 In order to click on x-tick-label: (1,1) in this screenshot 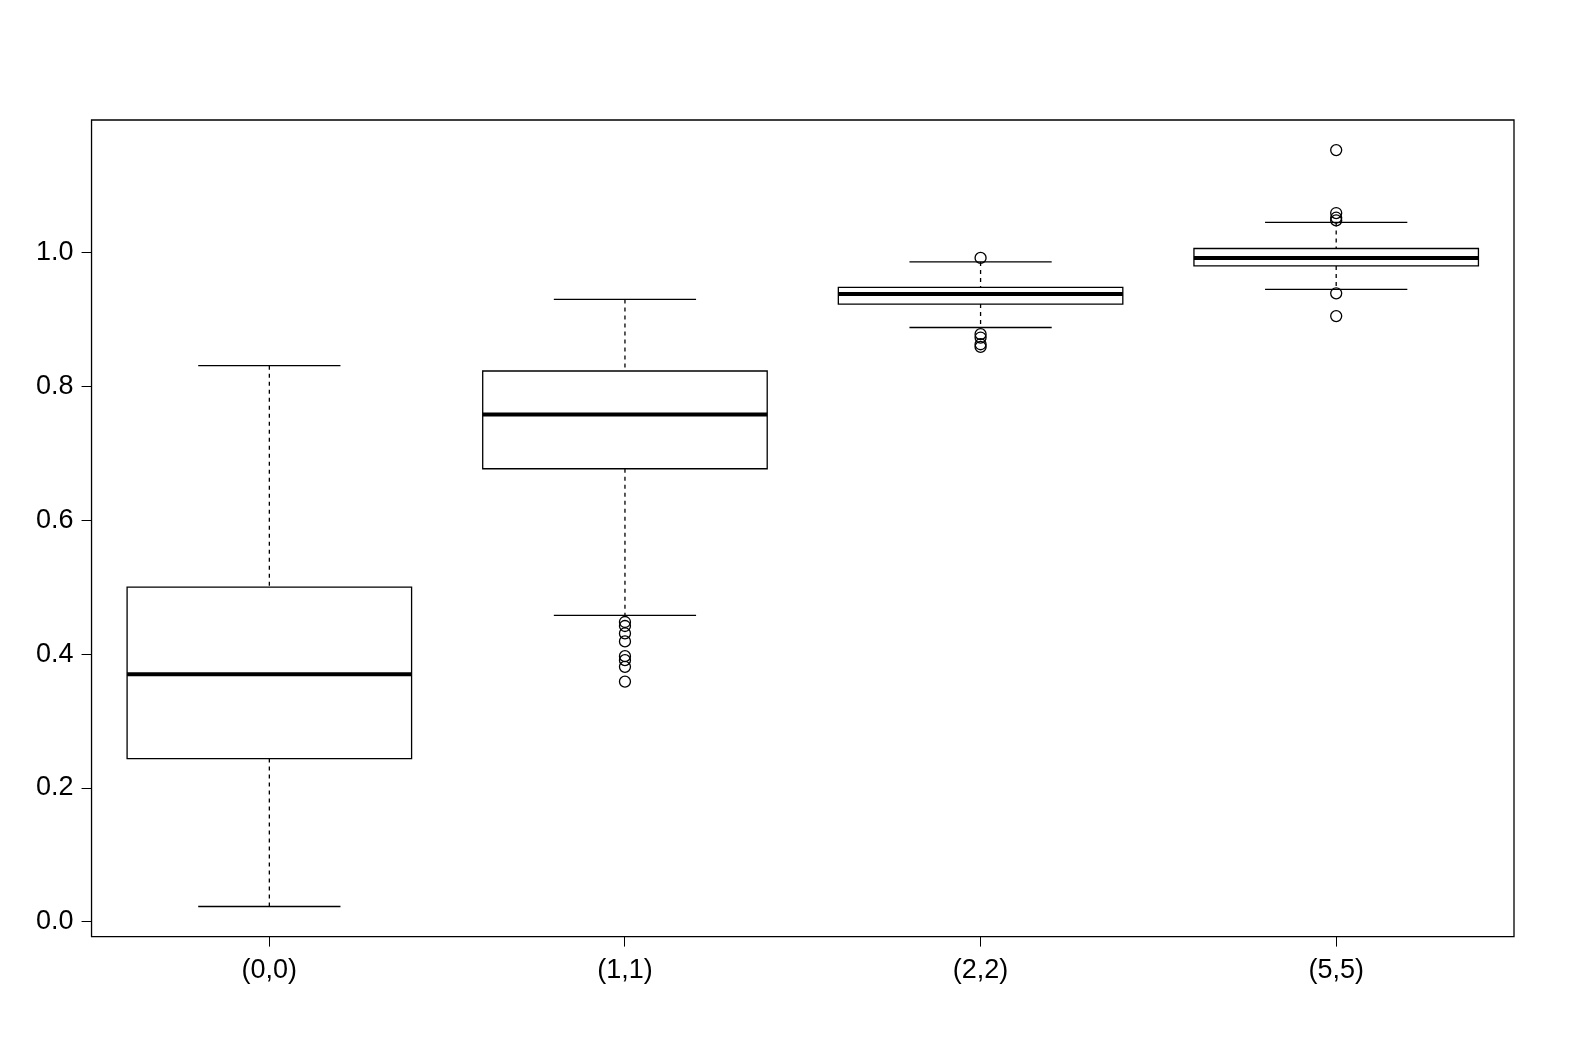, I will do `click(625, 969)`.